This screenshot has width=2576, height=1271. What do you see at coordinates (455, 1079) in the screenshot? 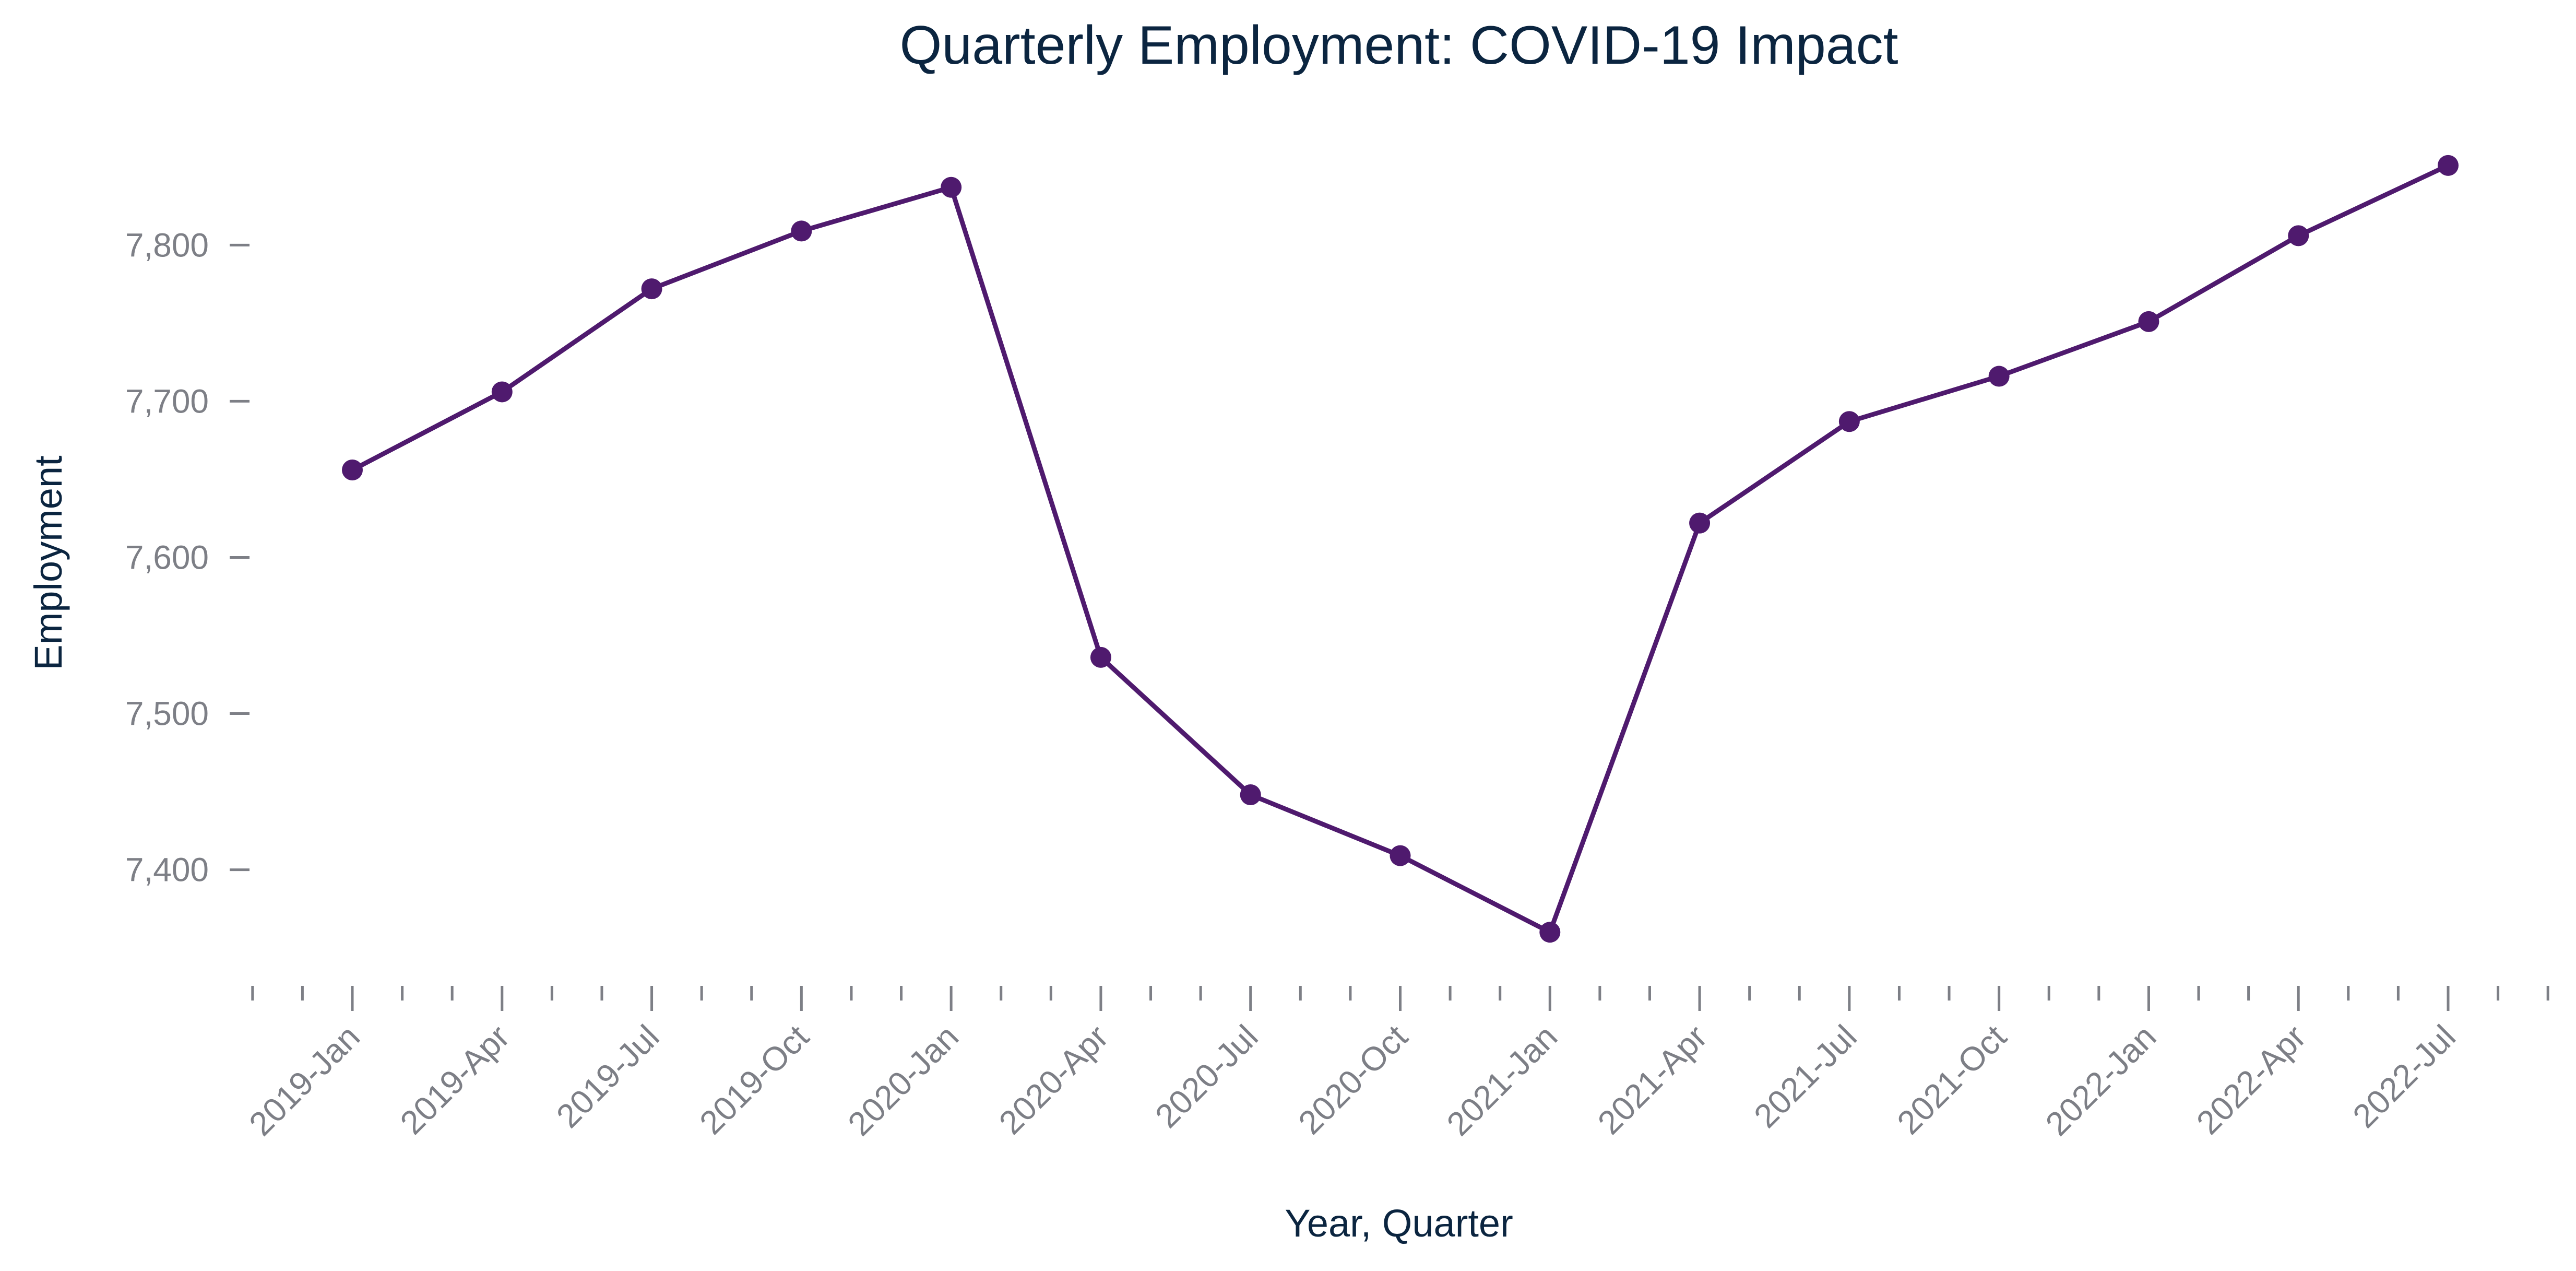
I see `x-tick-label: 2019-Apr` at bounding box center [455, 1079].